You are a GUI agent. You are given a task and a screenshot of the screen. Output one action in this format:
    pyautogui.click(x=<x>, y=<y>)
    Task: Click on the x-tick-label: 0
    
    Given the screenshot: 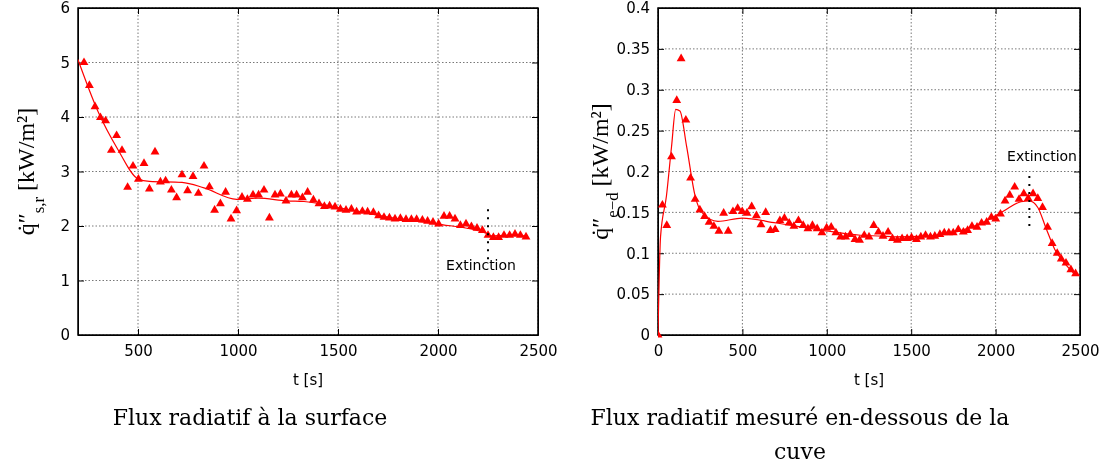 What is the action you would take?
    pyautogui.click(x=658, y=350)
    